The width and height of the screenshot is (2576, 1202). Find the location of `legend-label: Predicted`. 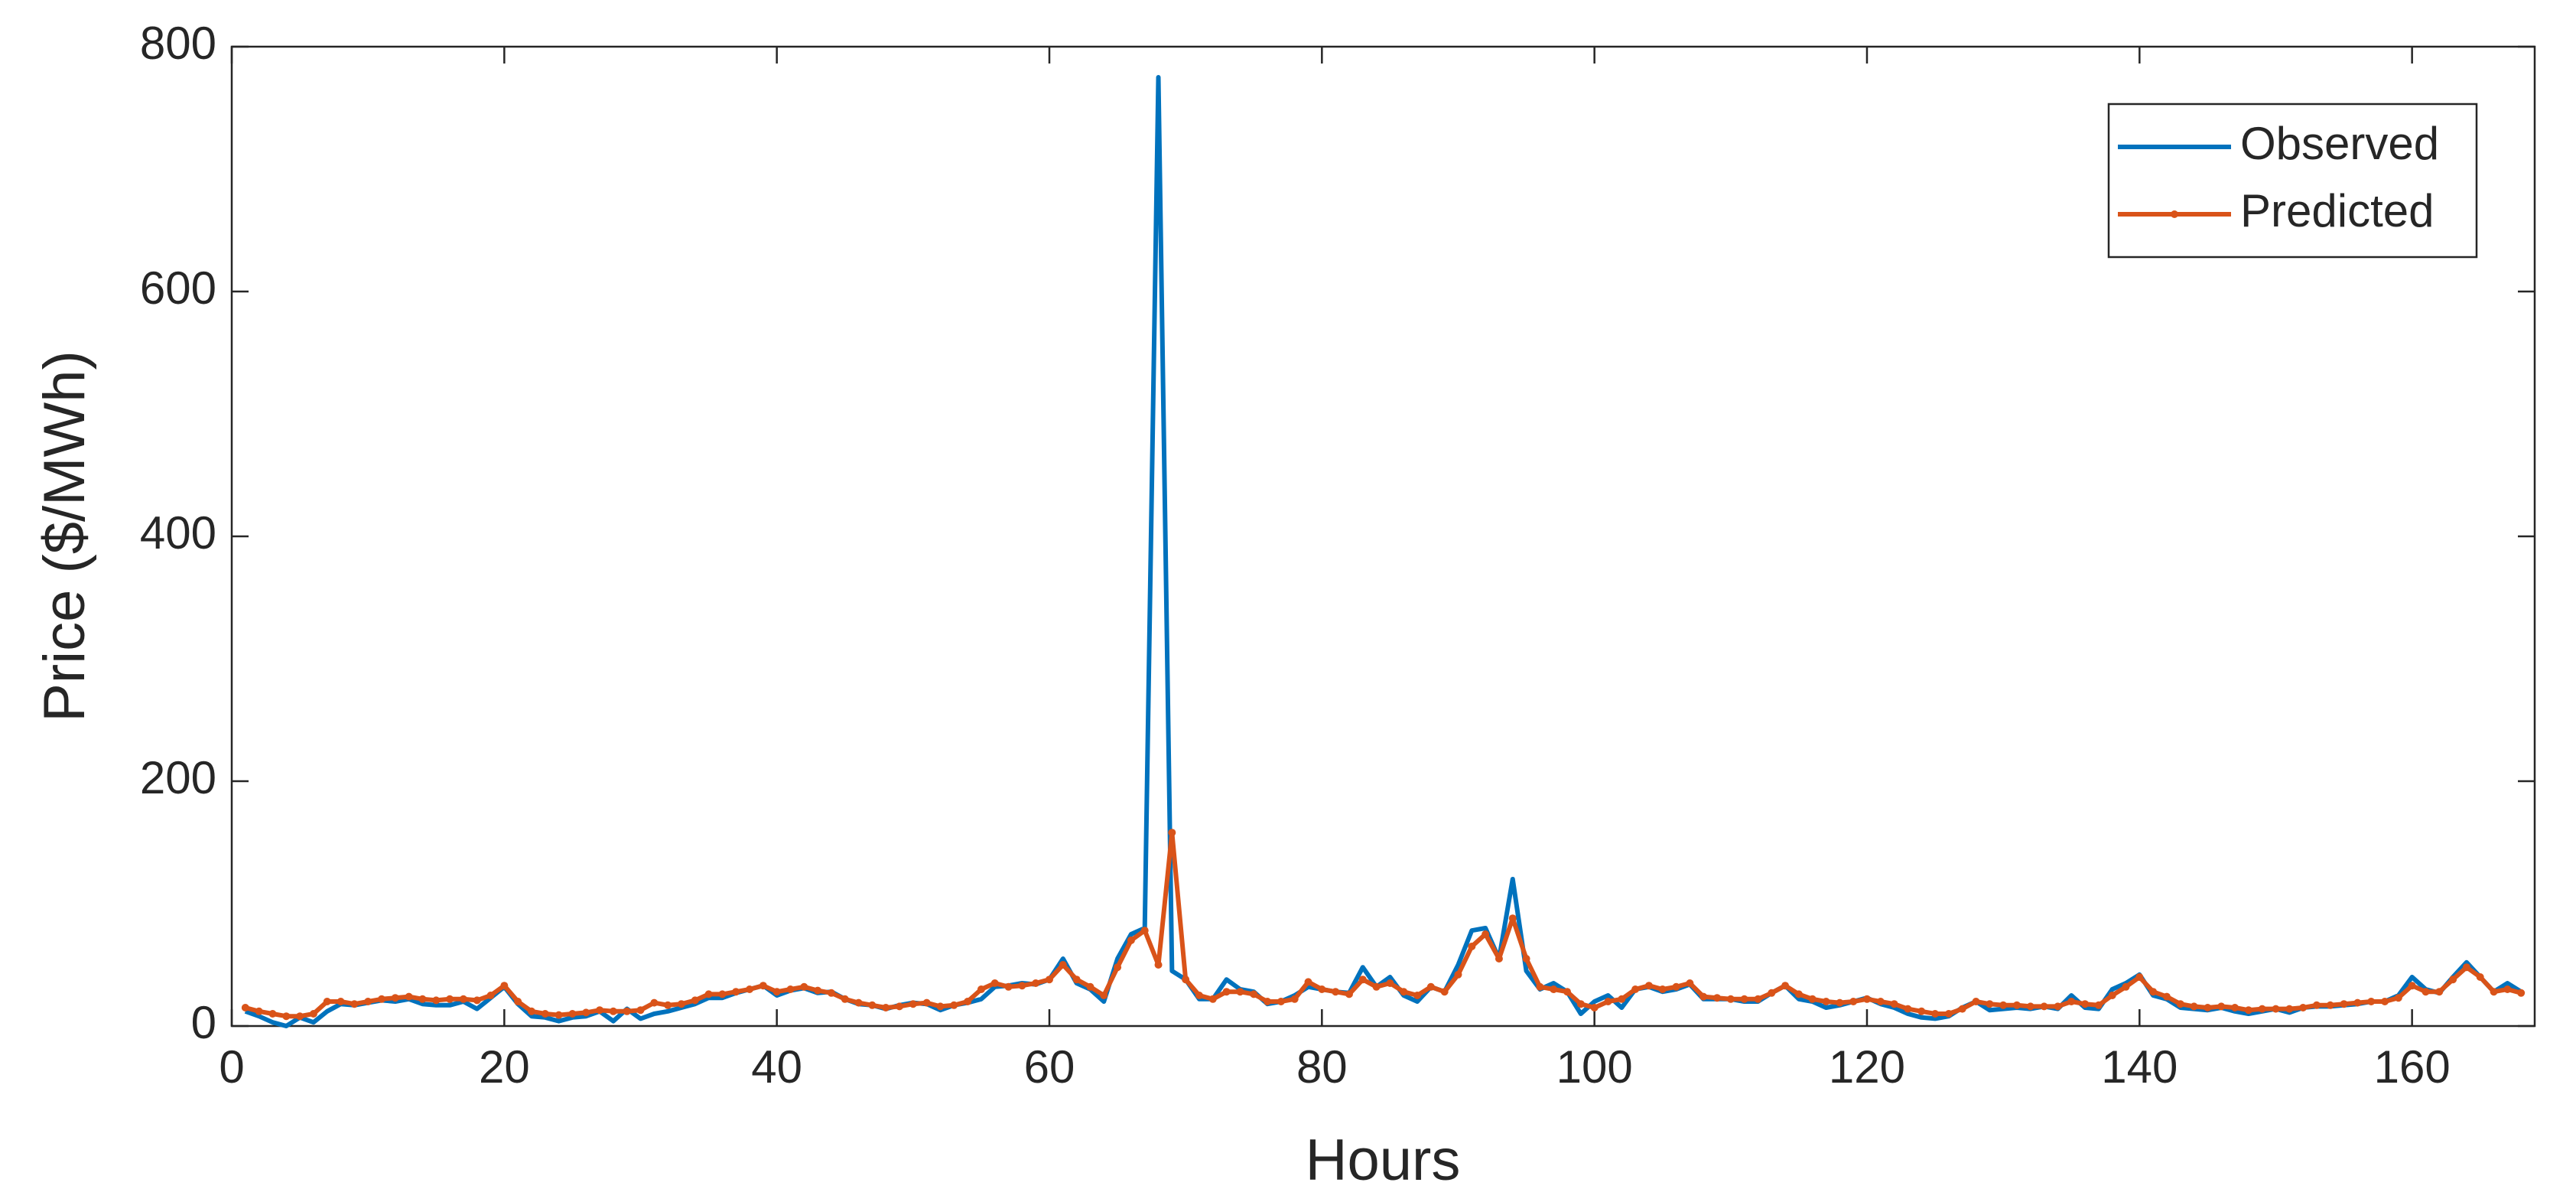

legend-label: Predicted is located at coordinates (2337, 210).